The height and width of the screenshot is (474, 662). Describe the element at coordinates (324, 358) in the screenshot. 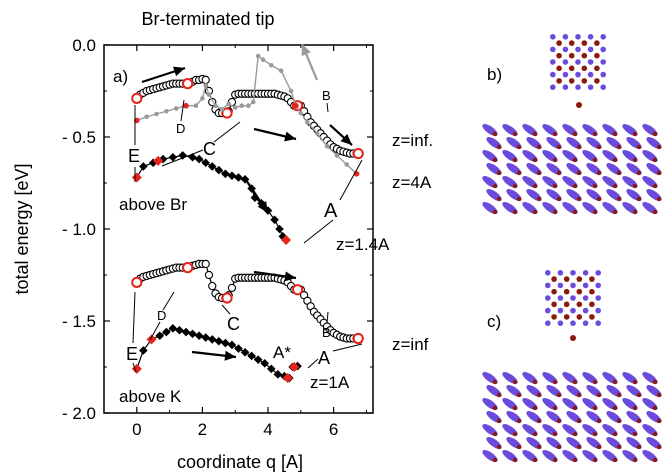

I see `label-A-bottom: A` at that location.